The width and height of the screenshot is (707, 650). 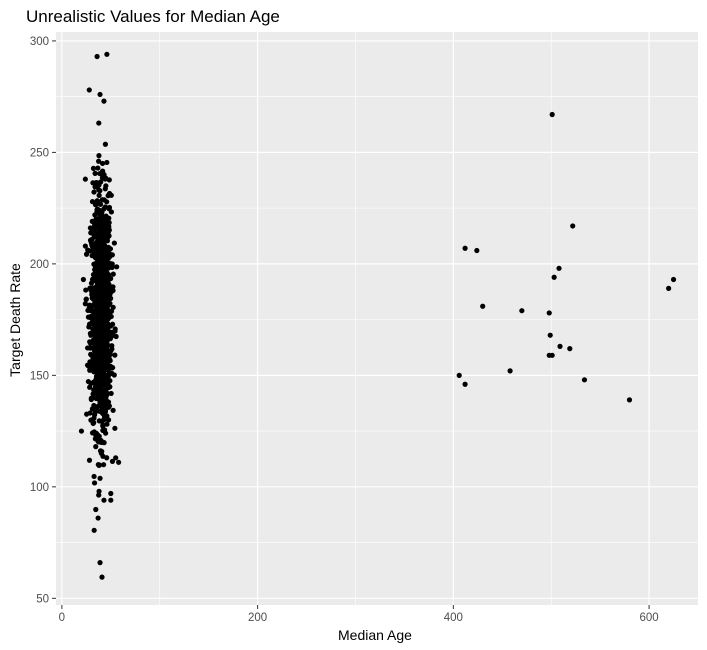 What do you see at coordinates (42, 599) in the screenshot?
I see `y-tick-label: 50` at bounding box center [42, 599].